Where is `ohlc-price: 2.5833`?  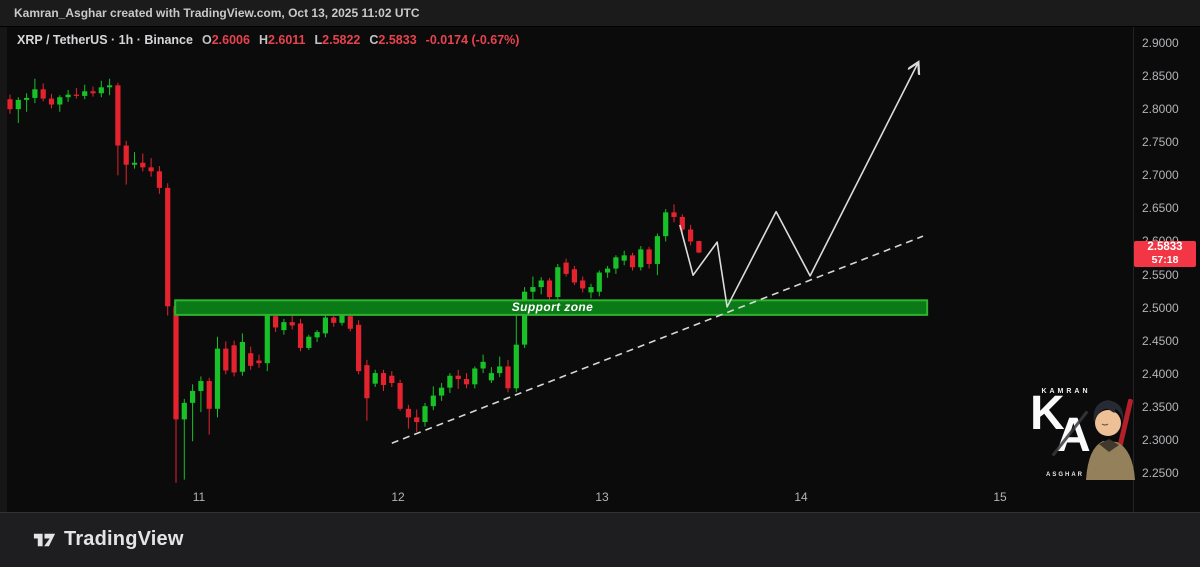
ohlc-price: 2.5833 is located at coordinates (397, 40).